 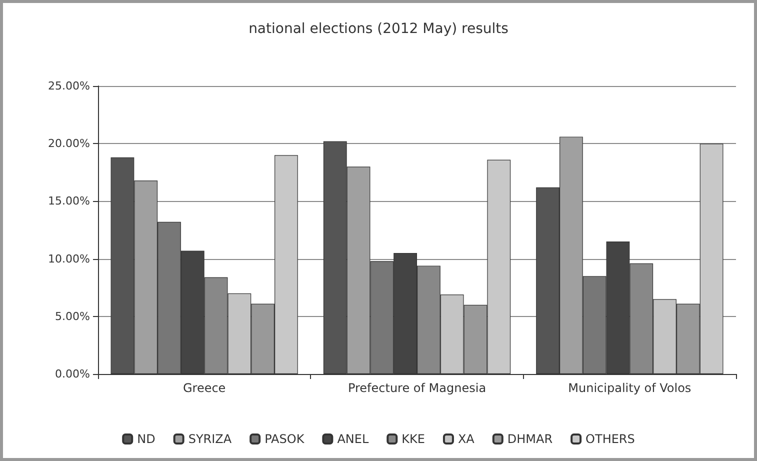 I want to click on legend-label: OTHERS, so click(x=610, y=439).